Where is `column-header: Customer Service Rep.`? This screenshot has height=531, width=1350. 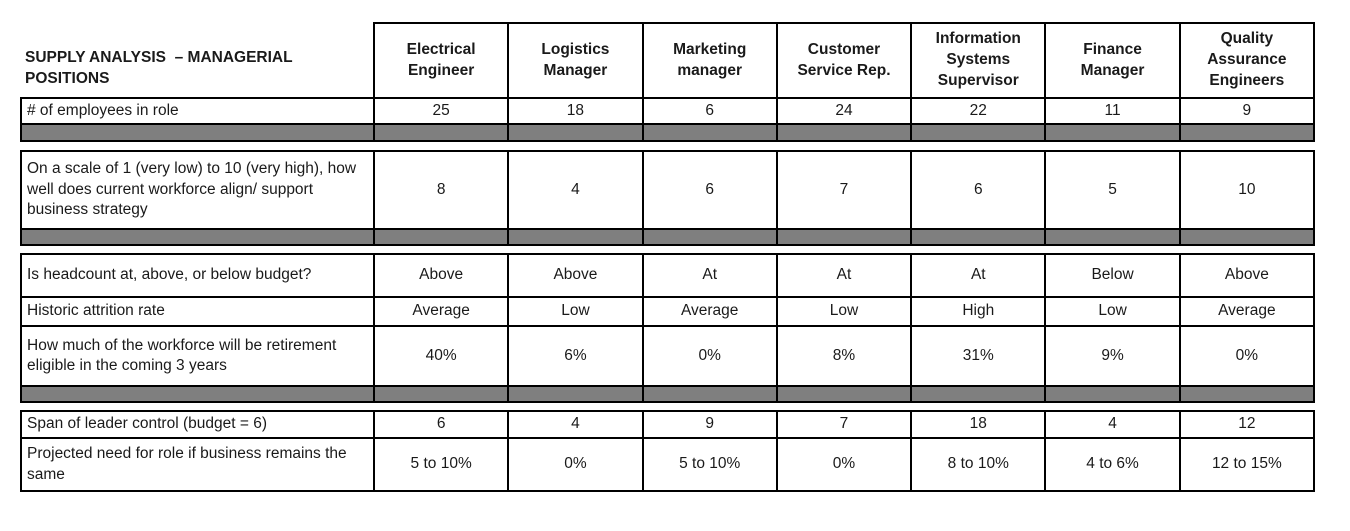 column-header: Customer Service Rep. is located at coordinates (844, 60).